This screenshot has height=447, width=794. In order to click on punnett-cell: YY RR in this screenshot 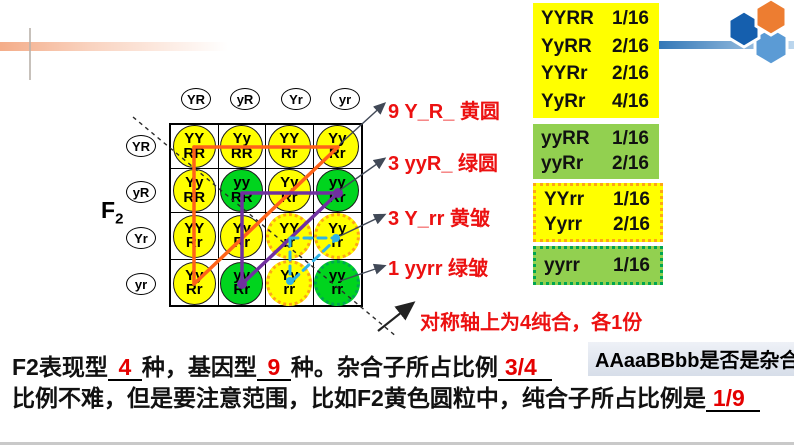, I will do `click(195, 147)`.